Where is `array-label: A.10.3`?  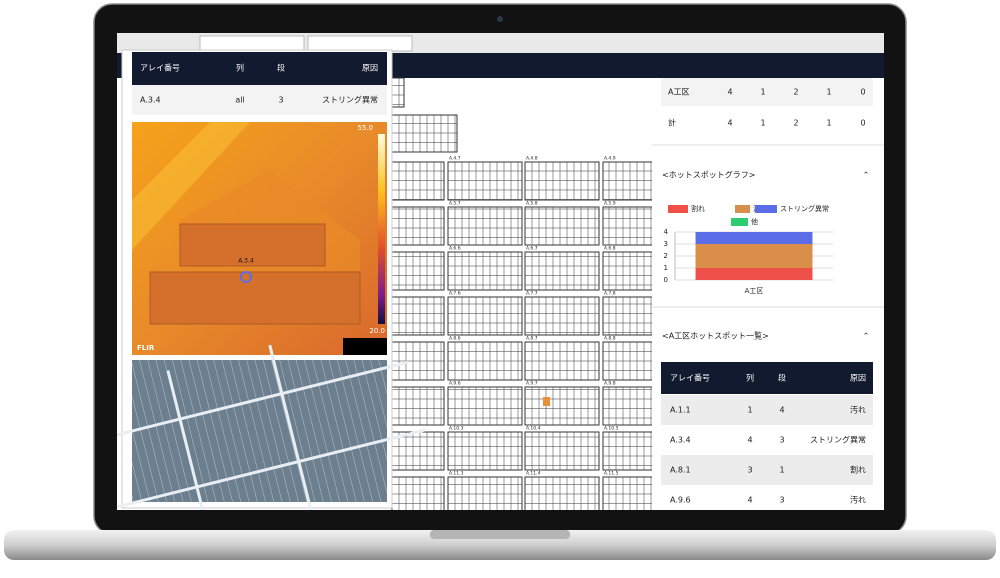
array-label: A.10.3 is located at coordinates (456, 429).